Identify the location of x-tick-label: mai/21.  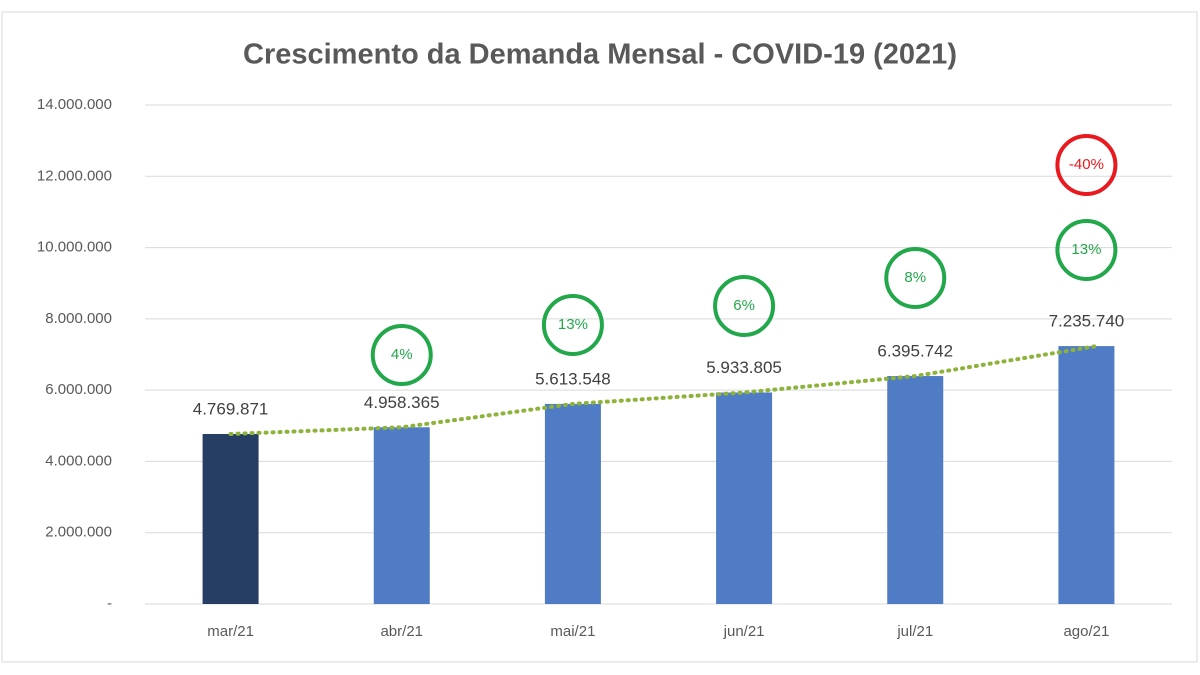
(572, 631).